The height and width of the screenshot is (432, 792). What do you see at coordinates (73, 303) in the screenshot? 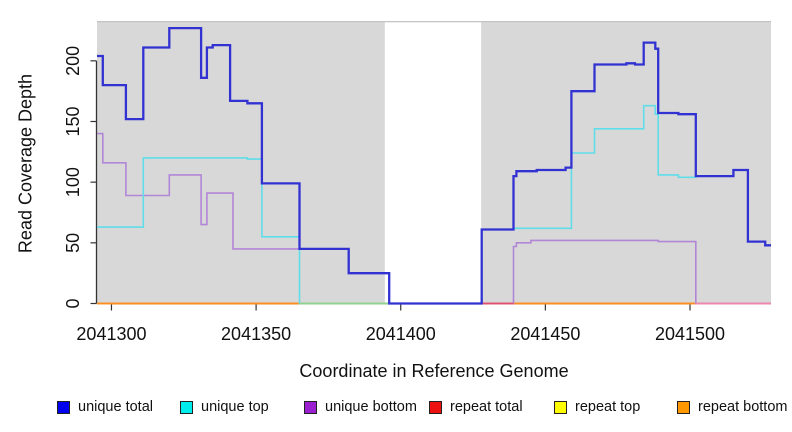
I see `y-tick-label: 0` at bounding box center [73, 303].